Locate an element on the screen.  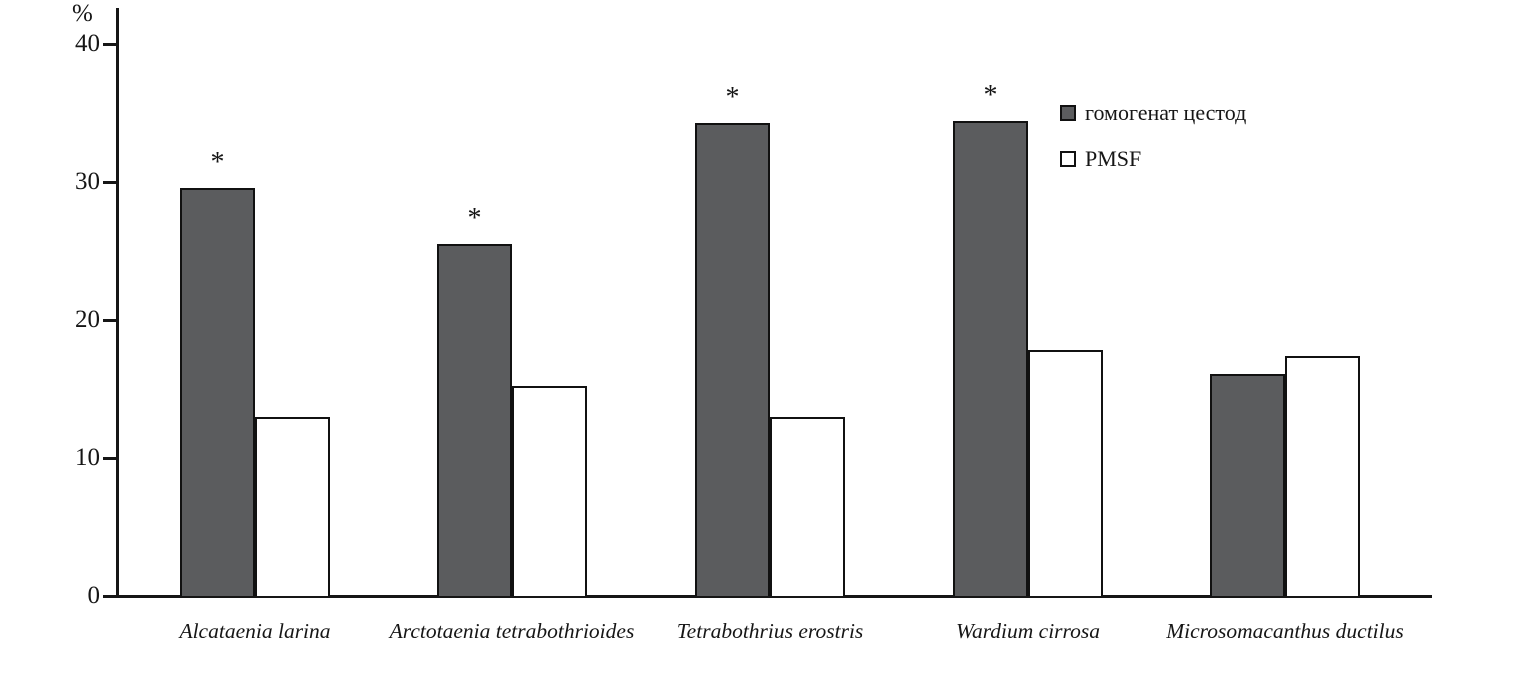
y-axis-unit-label: % is located at coordinates (82, 13).